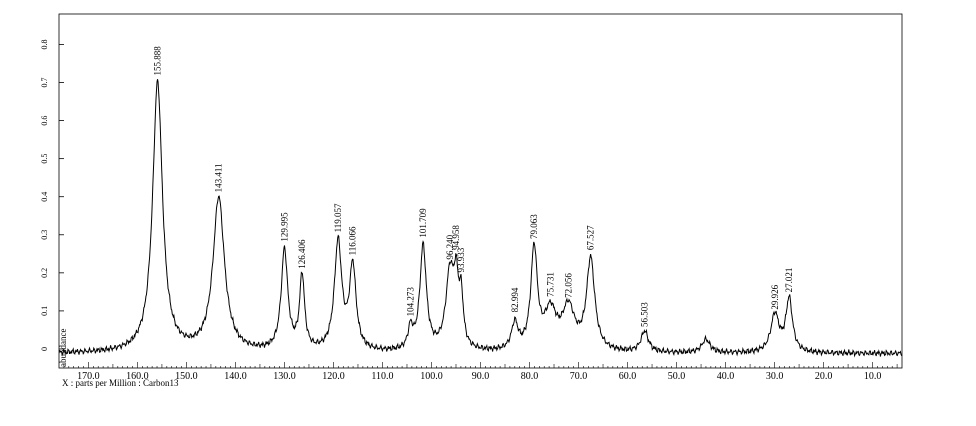 Image resolution: width=976 pixels, height=426 pixels. What do you see at coordinates (481, 376) in the screenshot?
I see `x-tick-label: 90.0` at bounding box center [481, 376].